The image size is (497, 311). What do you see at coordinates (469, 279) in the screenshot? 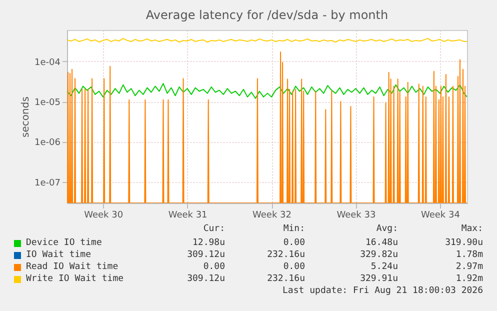
I see `text: 1.92m` at bounding box center [469, 279].